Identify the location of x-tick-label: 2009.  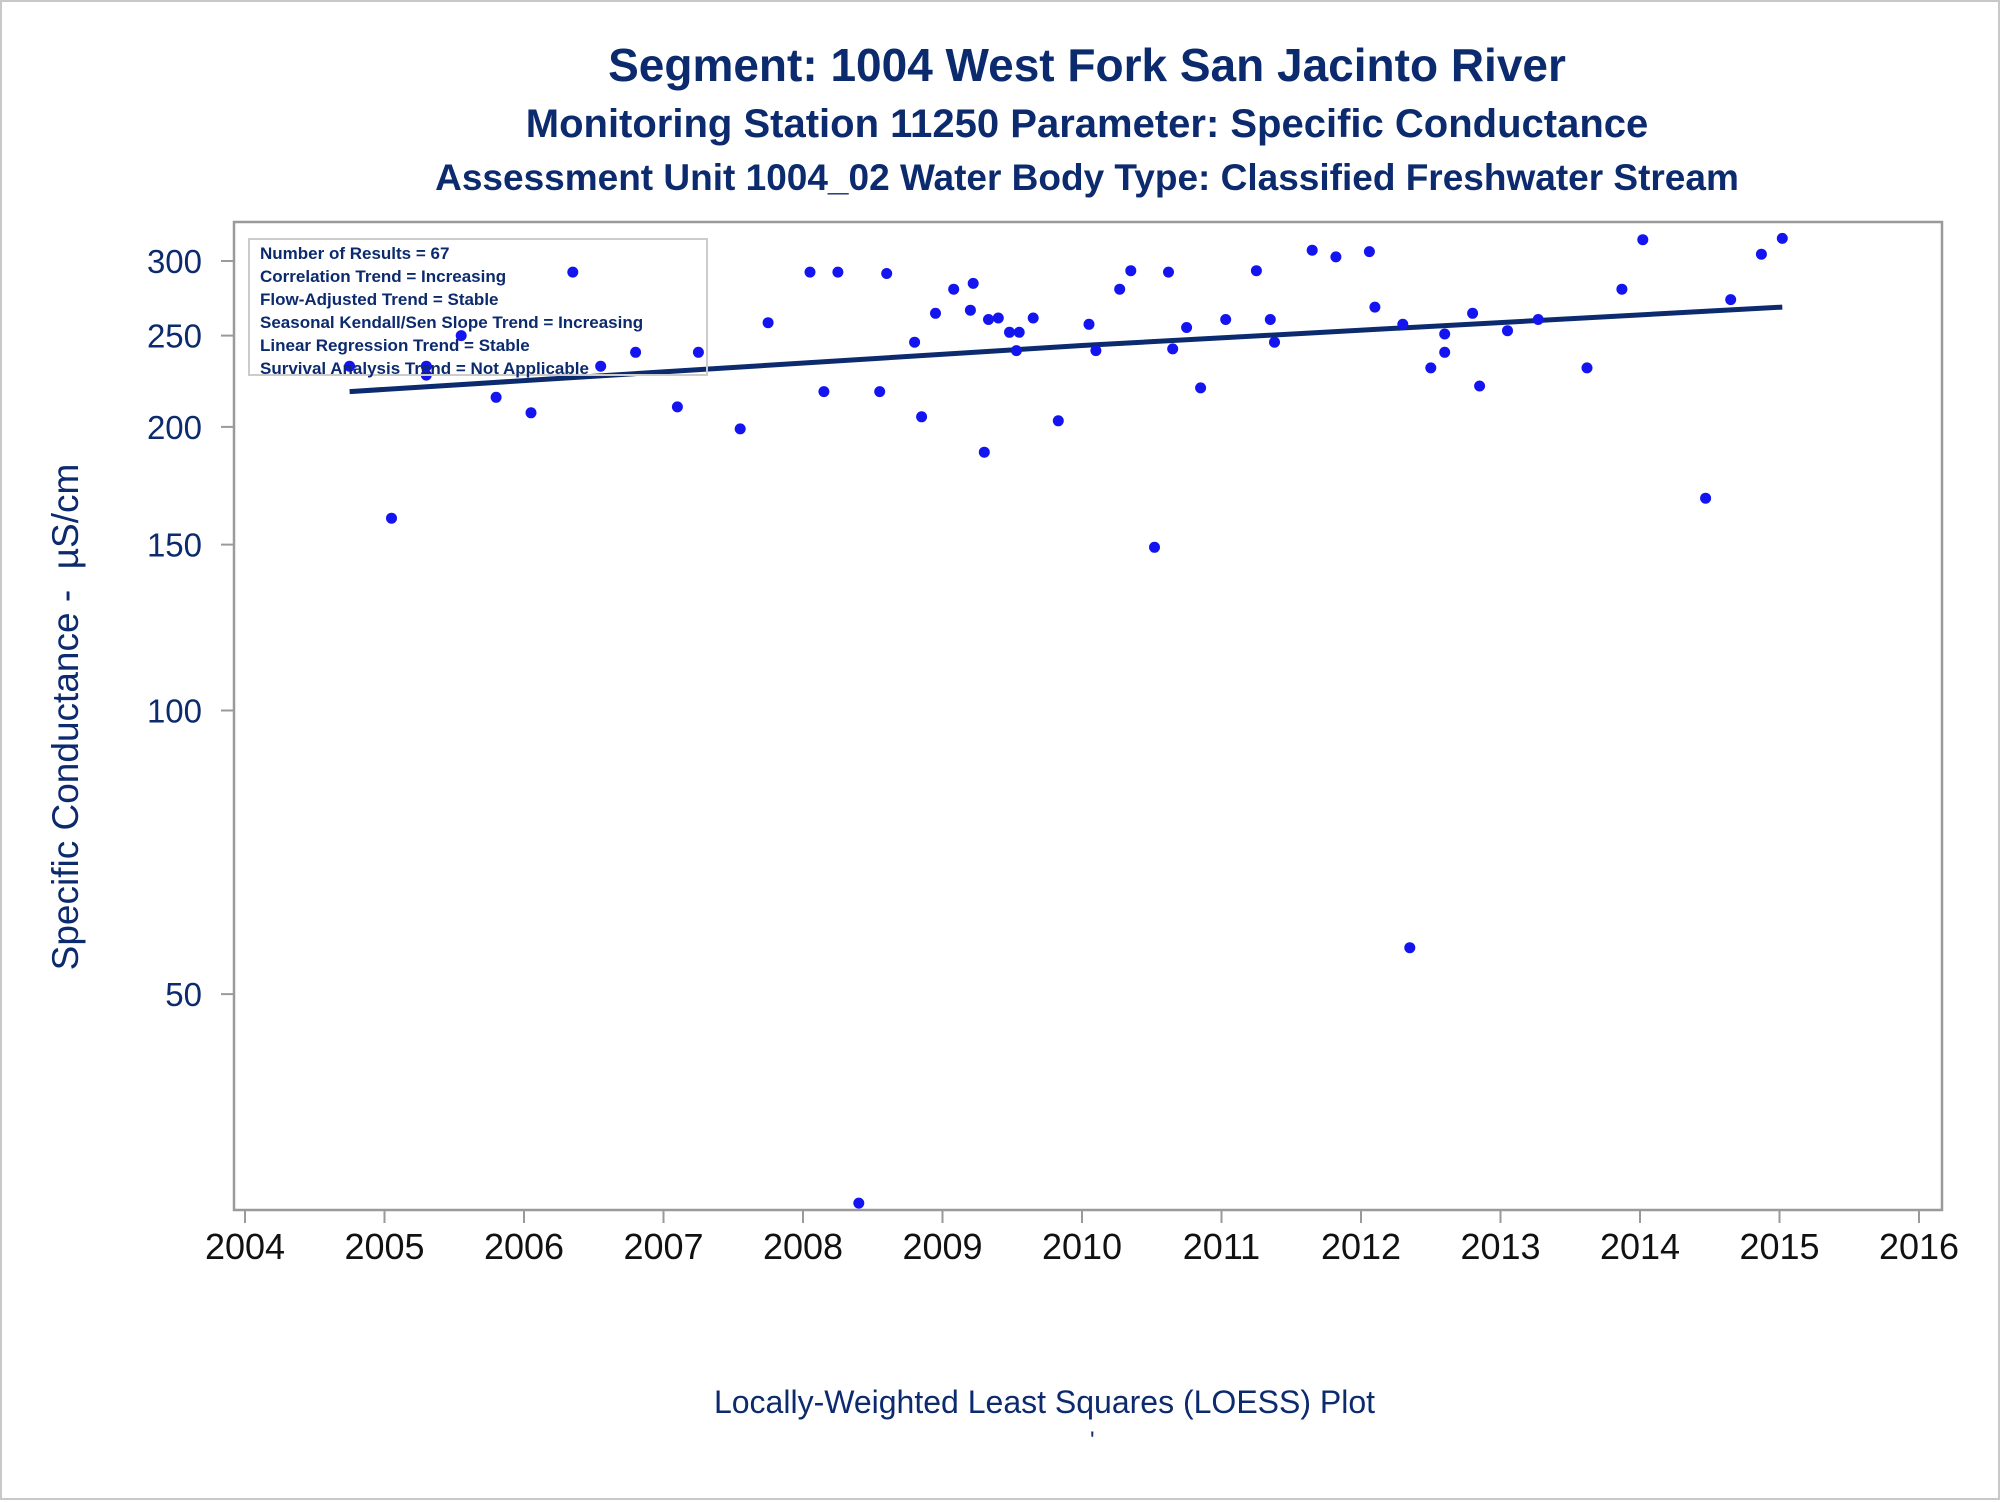
(942, 1246).